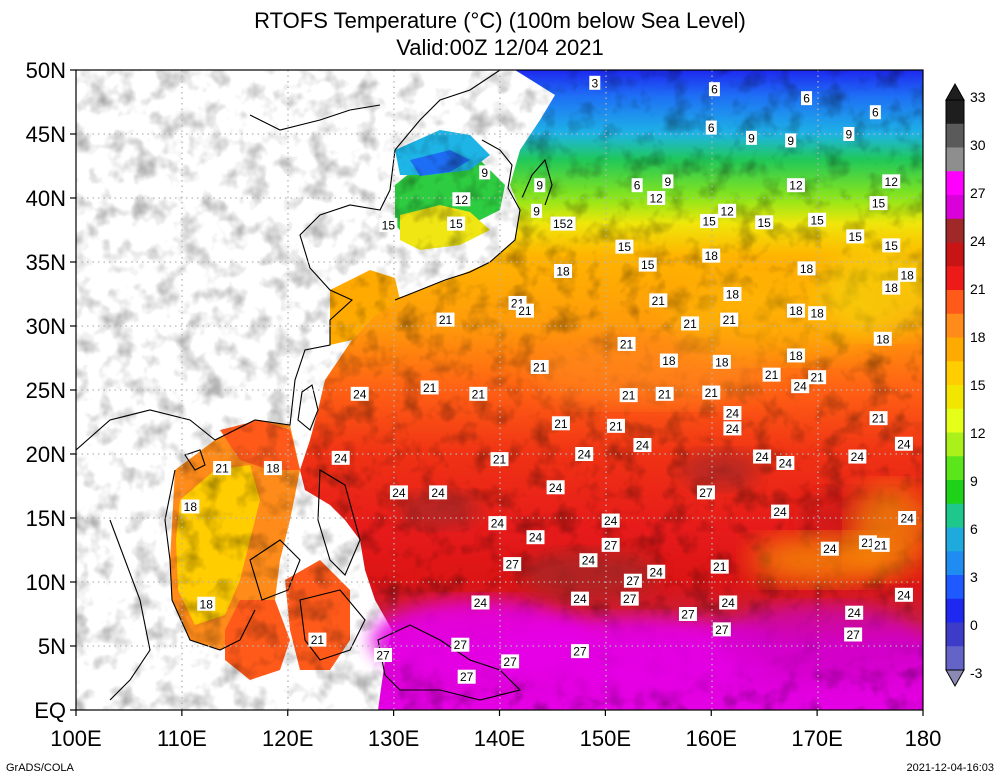  Describe the element at coordinates (495, 730) in the screenshot. I see `longitude-axis: 100E 110E 120E 130E 140E 150E 160E 170E 180` at that location.